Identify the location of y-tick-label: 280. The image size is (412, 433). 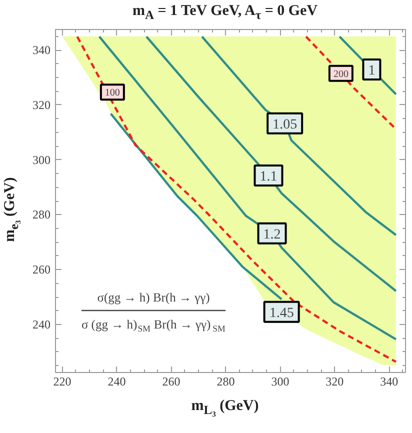
(41, 215).